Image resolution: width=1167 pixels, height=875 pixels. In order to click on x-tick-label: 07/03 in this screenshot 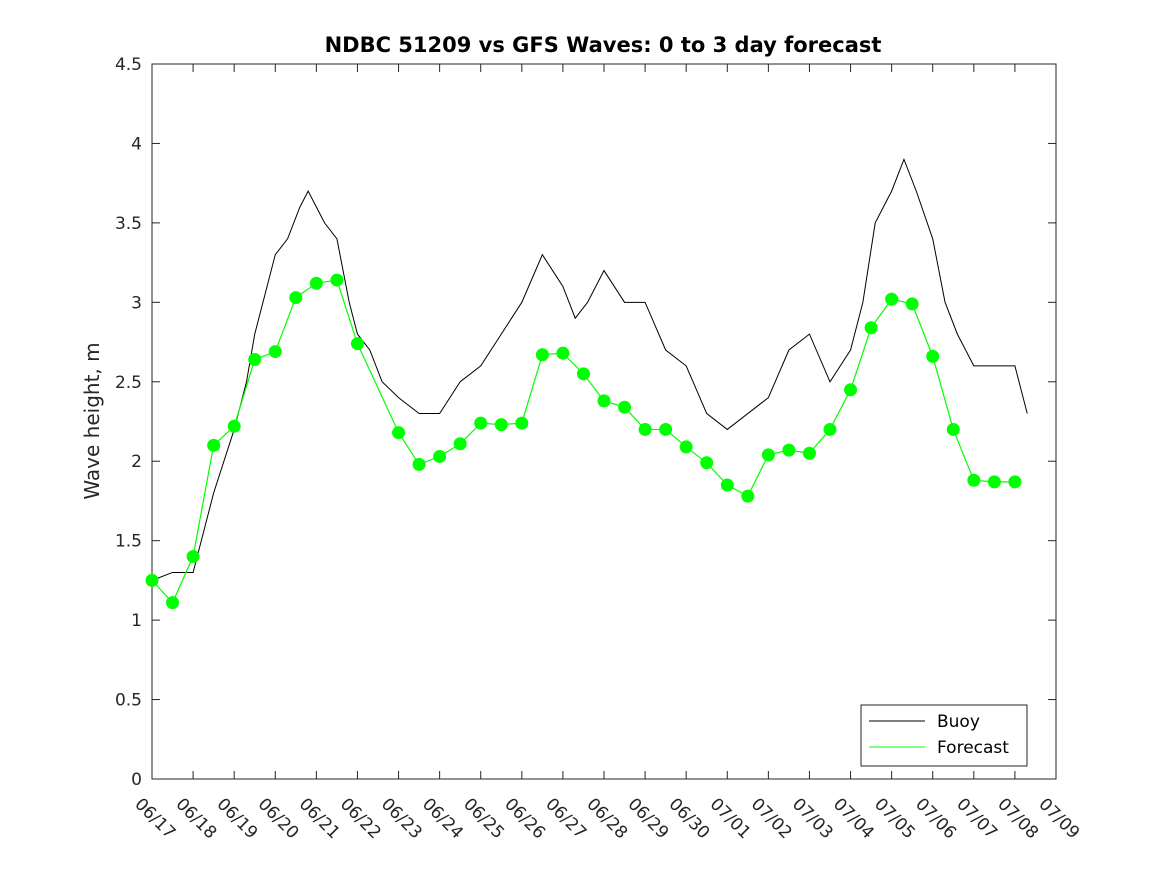, I will do `click(812, 818)`.